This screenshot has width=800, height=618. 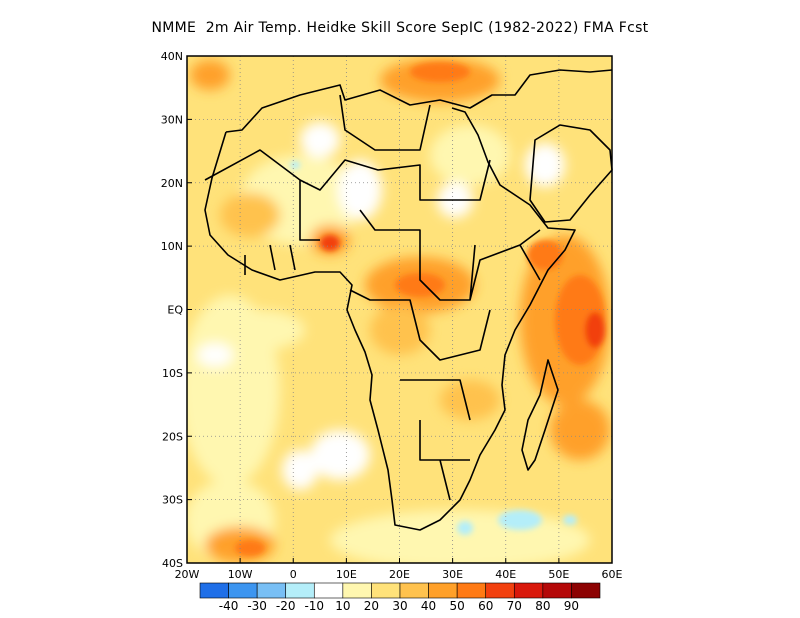 I want to click on colorbar-label: 90, so click(x=571, y=606).